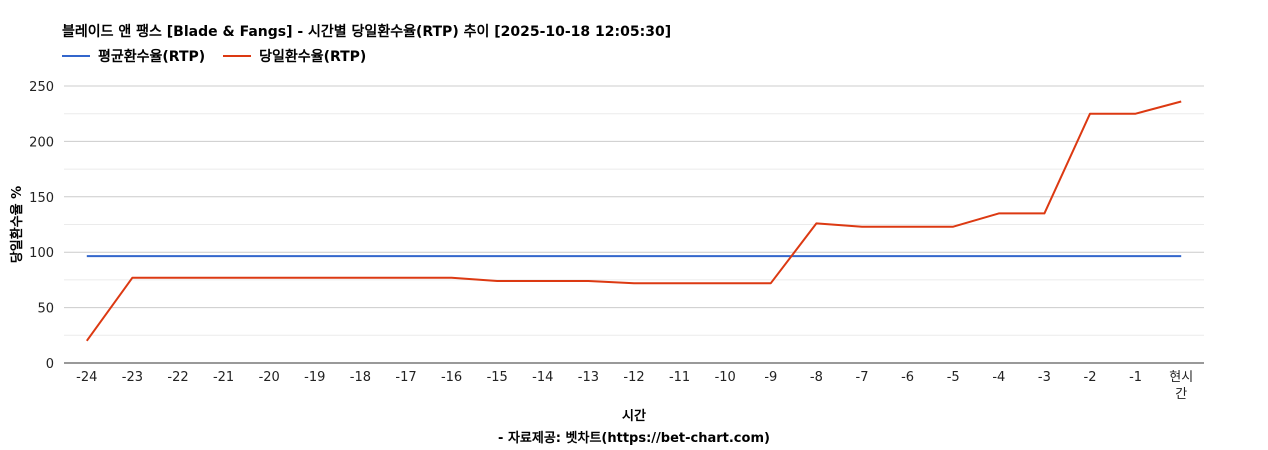  Describe the element at coordinates (816, 377) in the screenshot. I see `x-tick-label: -8` at that location.